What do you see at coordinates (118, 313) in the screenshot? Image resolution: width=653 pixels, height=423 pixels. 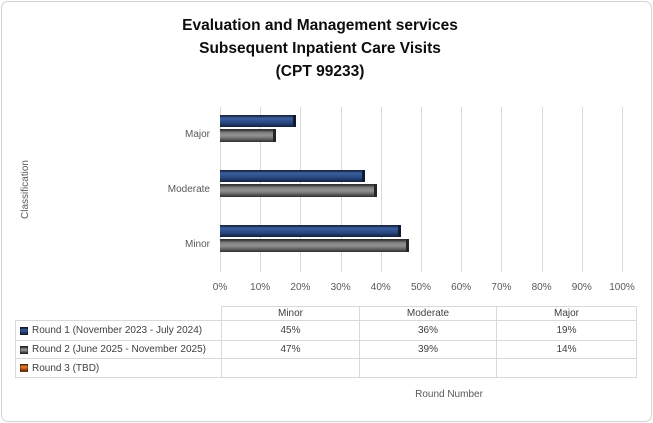 I see `table-corner-cell` at bounding box center [118, 313].